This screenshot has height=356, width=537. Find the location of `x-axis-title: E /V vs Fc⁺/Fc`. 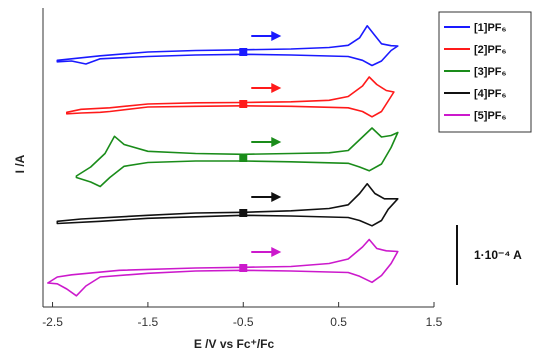

x-axis-title: E /V vs Fc⁺/Fc is located at coordinates (234, 344).